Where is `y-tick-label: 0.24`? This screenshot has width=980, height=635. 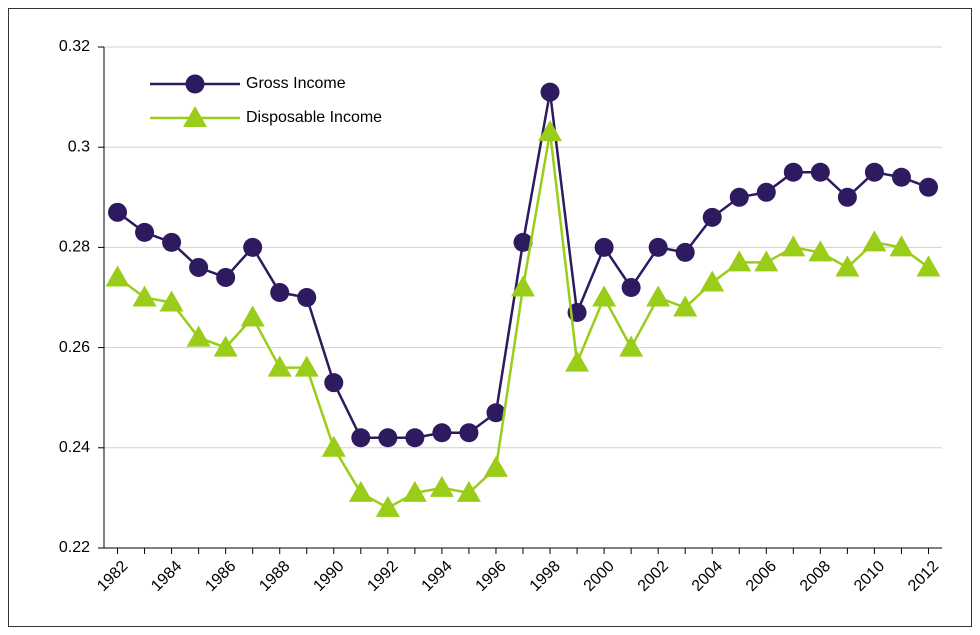
y-tick-label: 0.24 is located at coordinates (74, 447).